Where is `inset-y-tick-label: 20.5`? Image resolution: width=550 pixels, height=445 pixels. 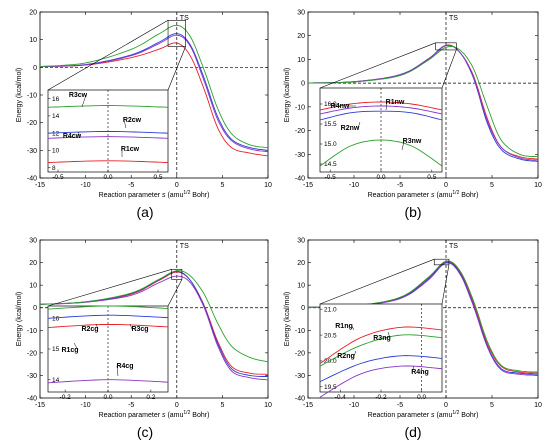 inset-y-tick-label: 20.5 is located at coordinates (330, 335).